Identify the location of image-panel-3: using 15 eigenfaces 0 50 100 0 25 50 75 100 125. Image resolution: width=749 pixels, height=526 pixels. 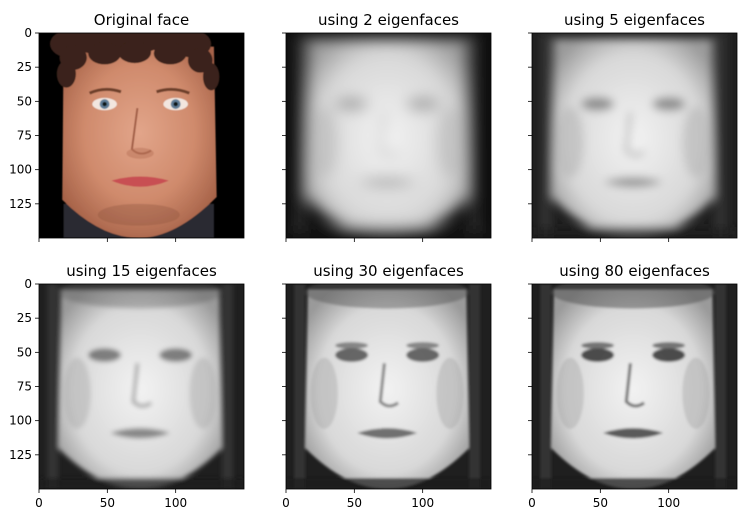
(127, 386).